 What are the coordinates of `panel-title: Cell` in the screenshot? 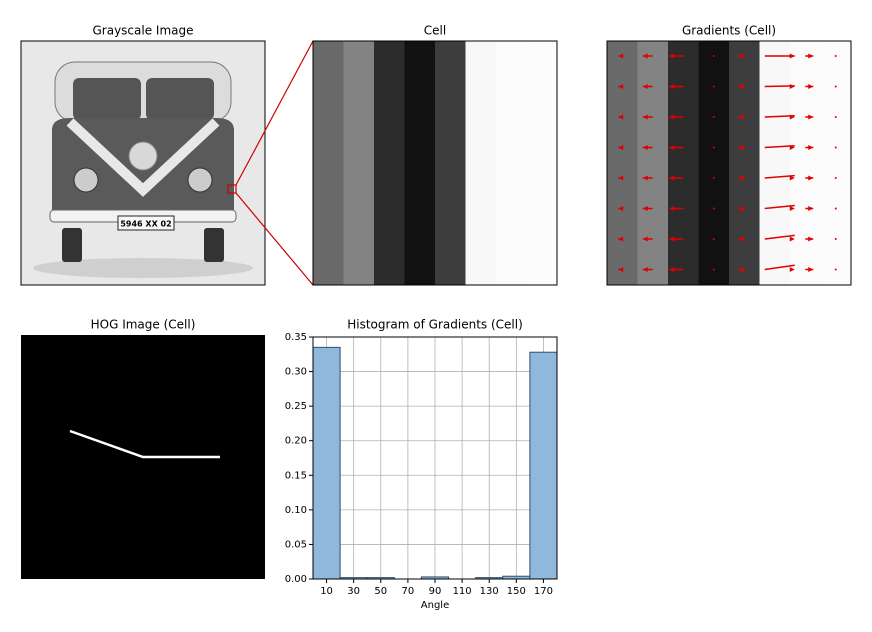 It's located at (435, 31).